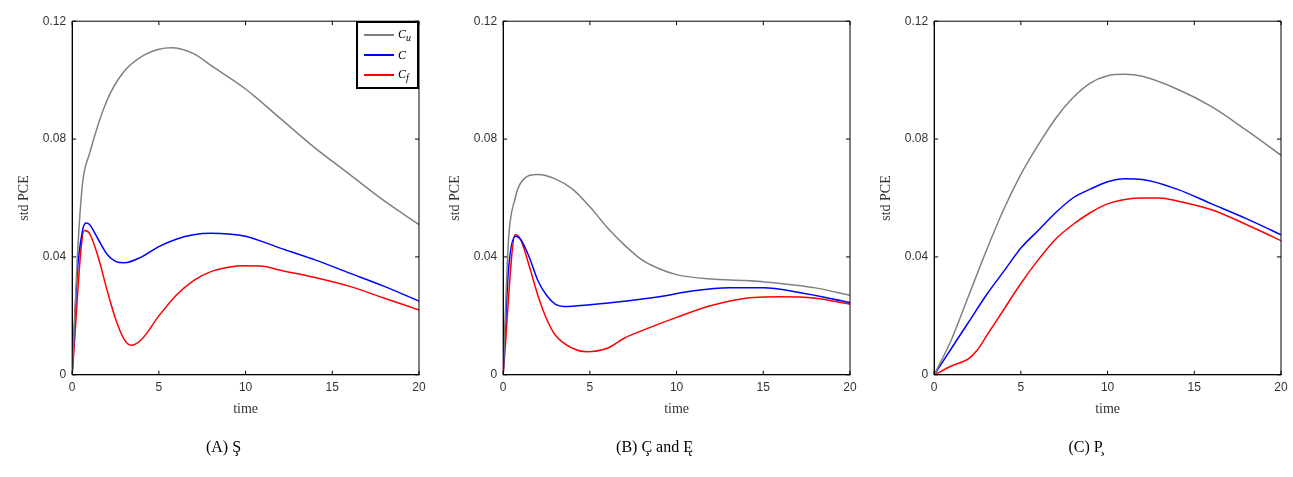 The width and height of the screenshot is (1293, 477). What do you see at coordinates (401, 55) in the screenshot?
I see `legend-label: C` at bounding box center [401, 55].